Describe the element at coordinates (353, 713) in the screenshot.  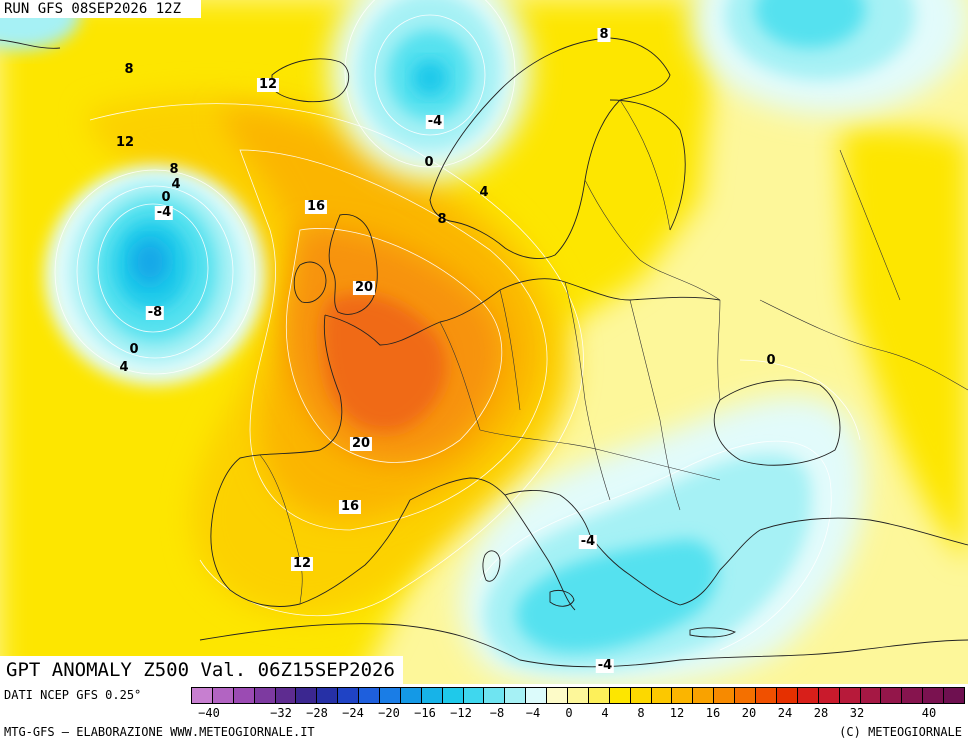
I see `colorbar-tick-label: −24` at that location.